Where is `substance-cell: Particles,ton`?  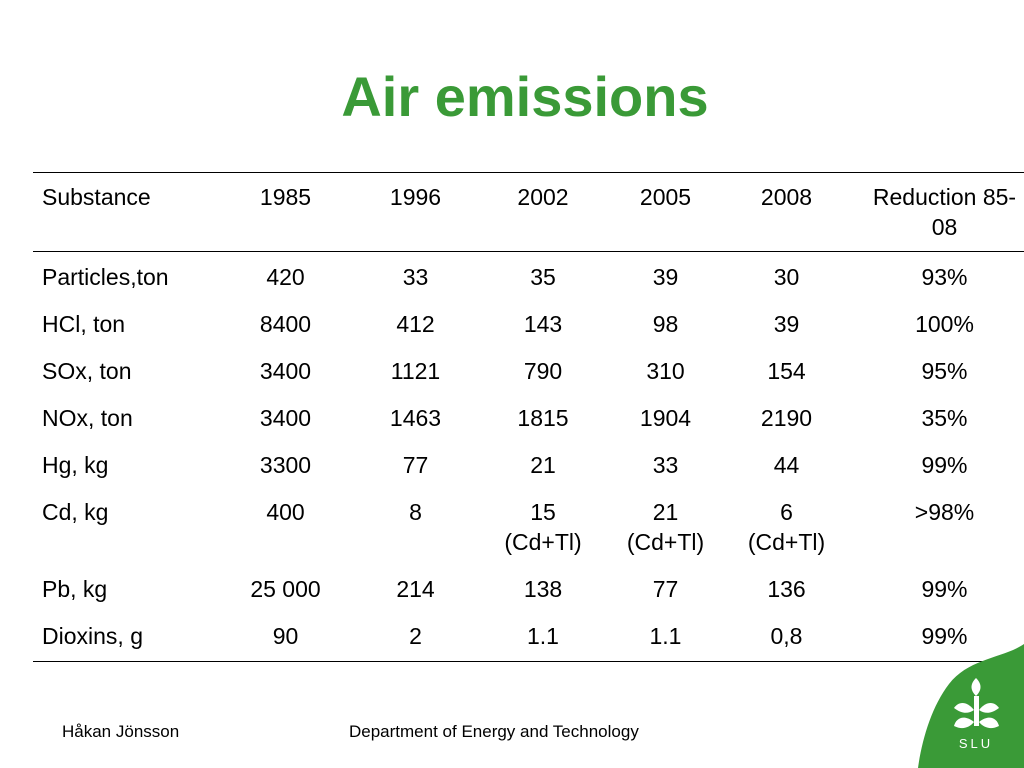
substance-cell: Particles,ton is located at coordinates (105, 277).